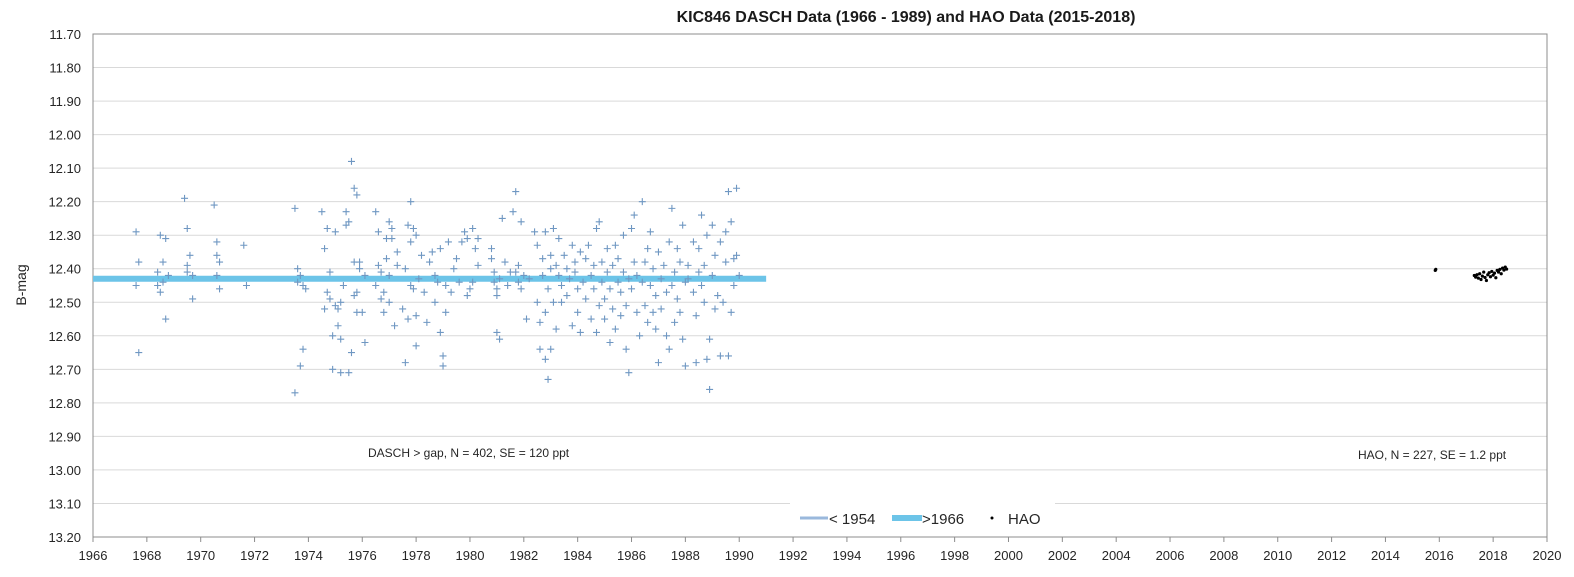 The image size is (1574, 577). I want to click on y-tick-label: 13.20, so click(64, 537).